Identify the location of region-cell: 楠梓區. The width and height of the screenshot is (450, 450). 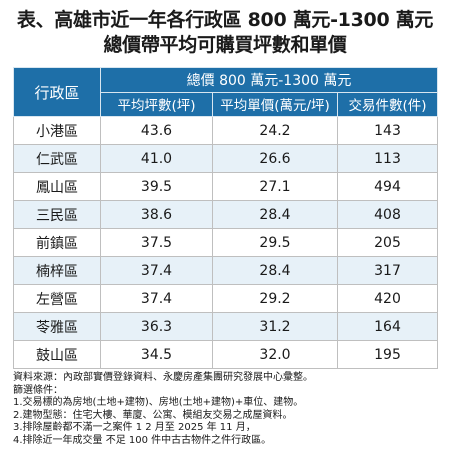
(57, 270).